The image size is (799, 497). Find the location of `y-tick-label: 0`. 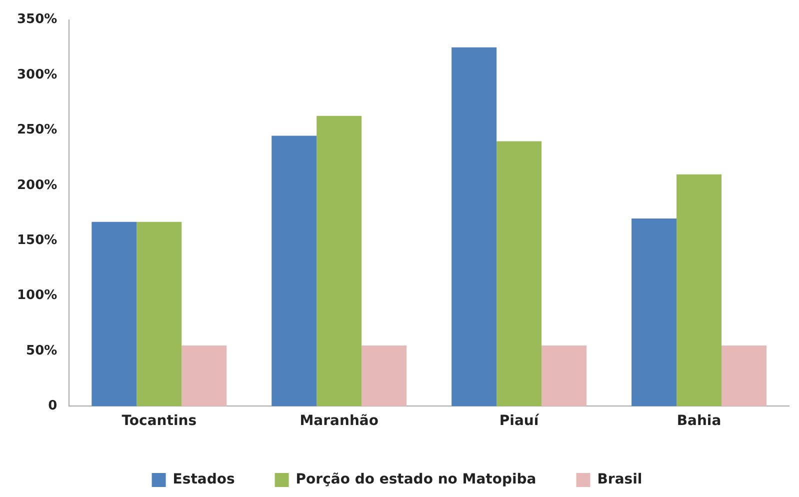

y-tick-label: 0 is located at coordinates (53, 406).